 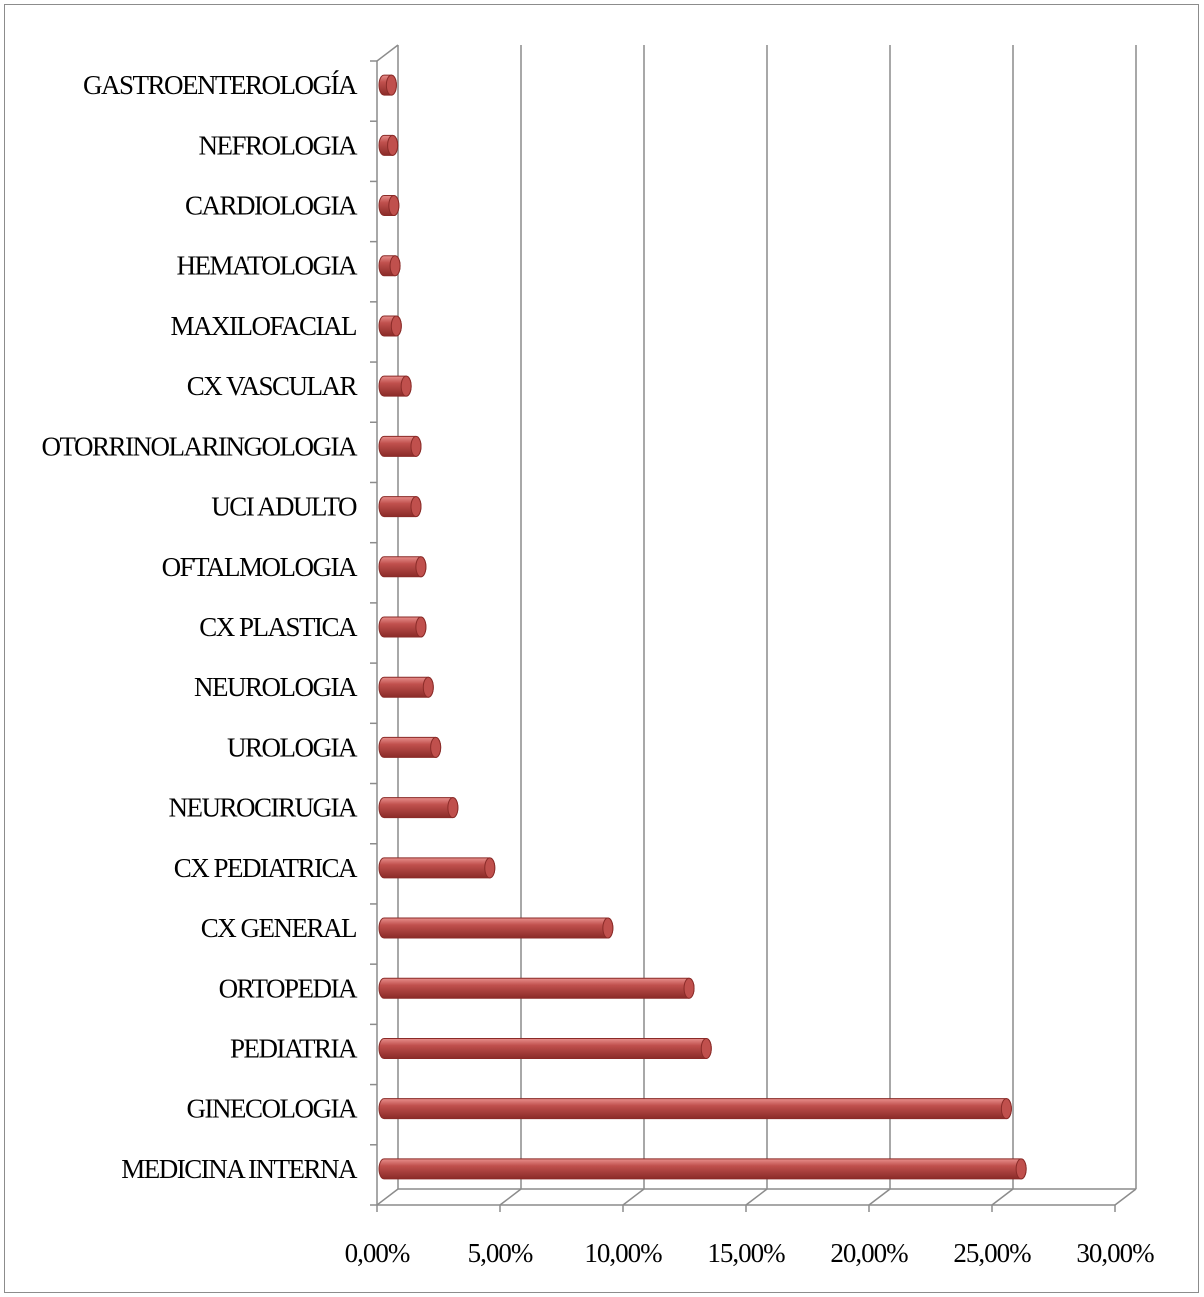 I want to click on category-label: GASTROENTEROLOGÍA, so click(x=220, y=85).